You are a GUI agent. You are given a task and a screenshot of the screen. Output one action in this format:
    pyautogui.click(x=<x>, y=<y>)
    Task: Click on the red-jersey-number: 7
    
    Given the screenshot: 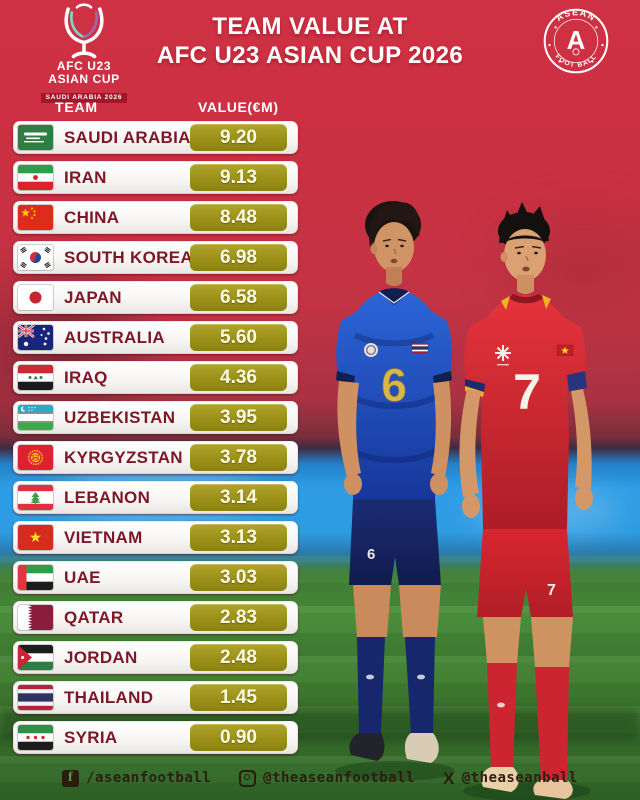 What is the action you would take?
    pyautogui.click(x=527, y=392)
    